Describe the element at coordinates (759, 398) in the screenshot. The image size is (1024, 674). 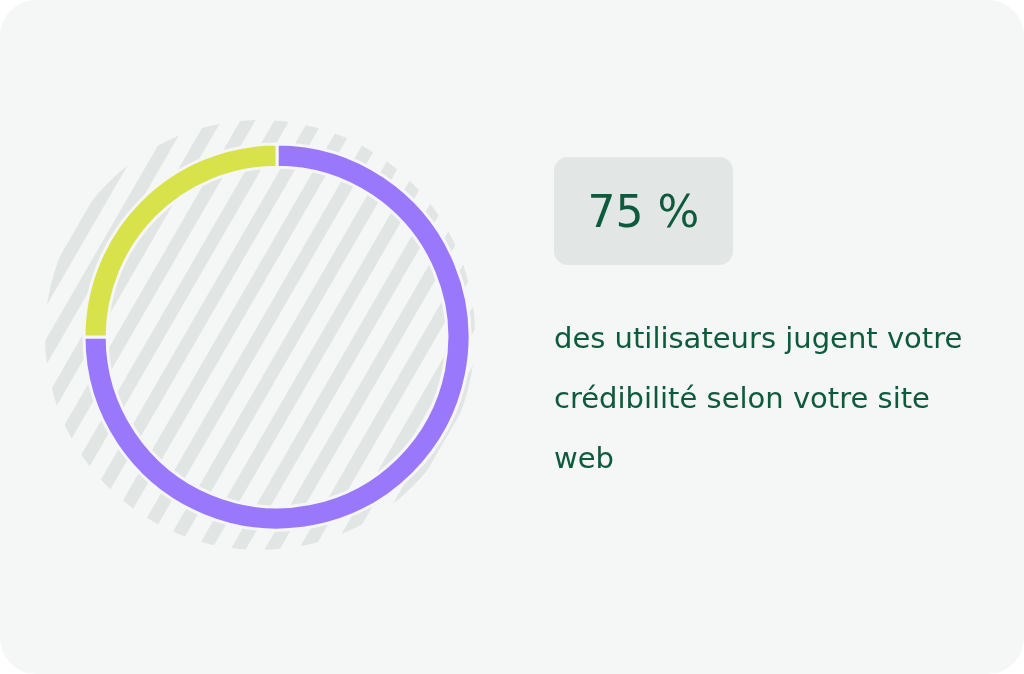
I see `text: des utilisateurs jugent votre crédibilité selon votre site web` at that location.